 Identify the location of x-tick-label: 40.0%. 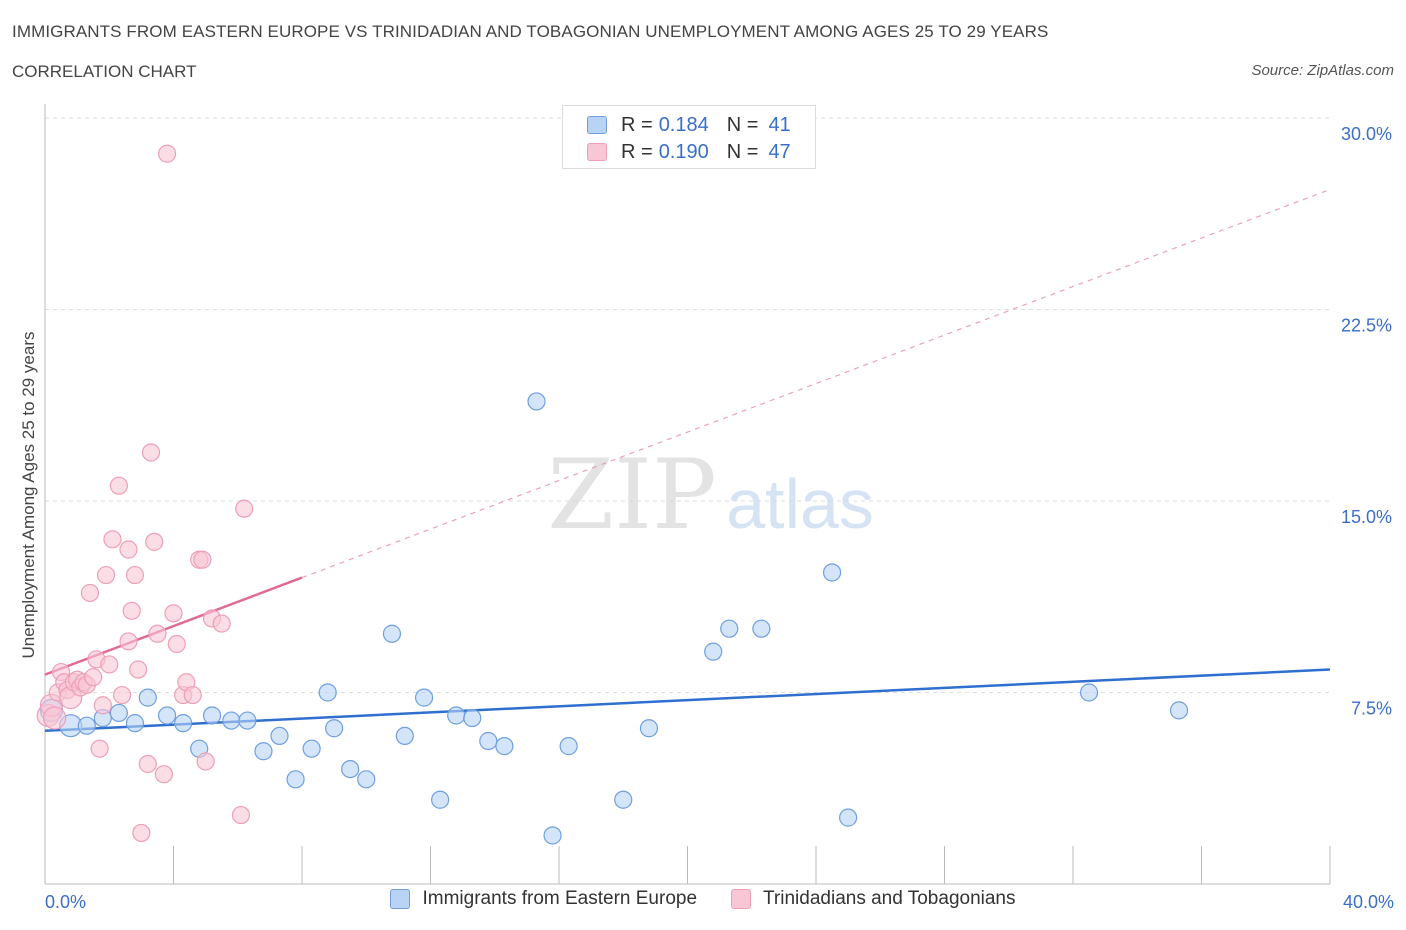
(1368, 902).